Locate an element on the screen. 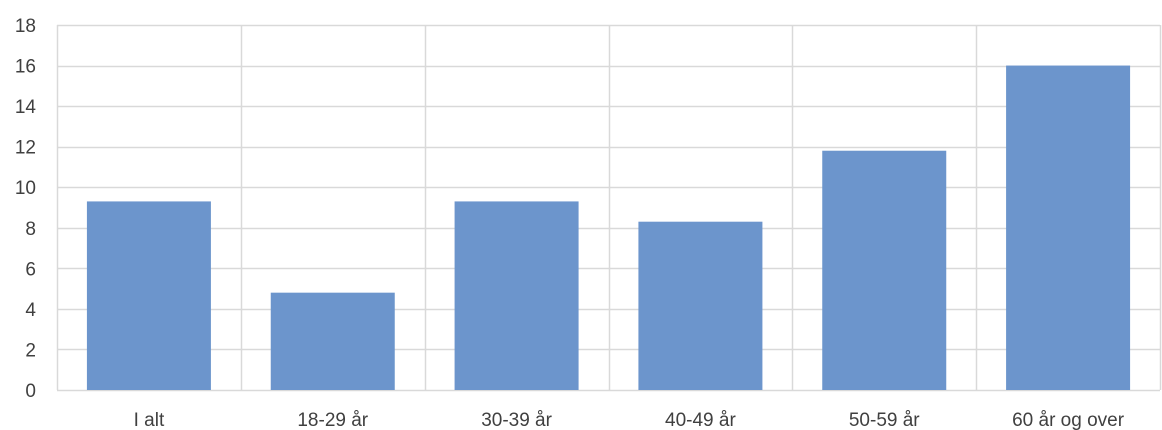 This screenshot has width=1162, height=430. x-tick-label: 30-39 år is located at coordinates (516, 420).